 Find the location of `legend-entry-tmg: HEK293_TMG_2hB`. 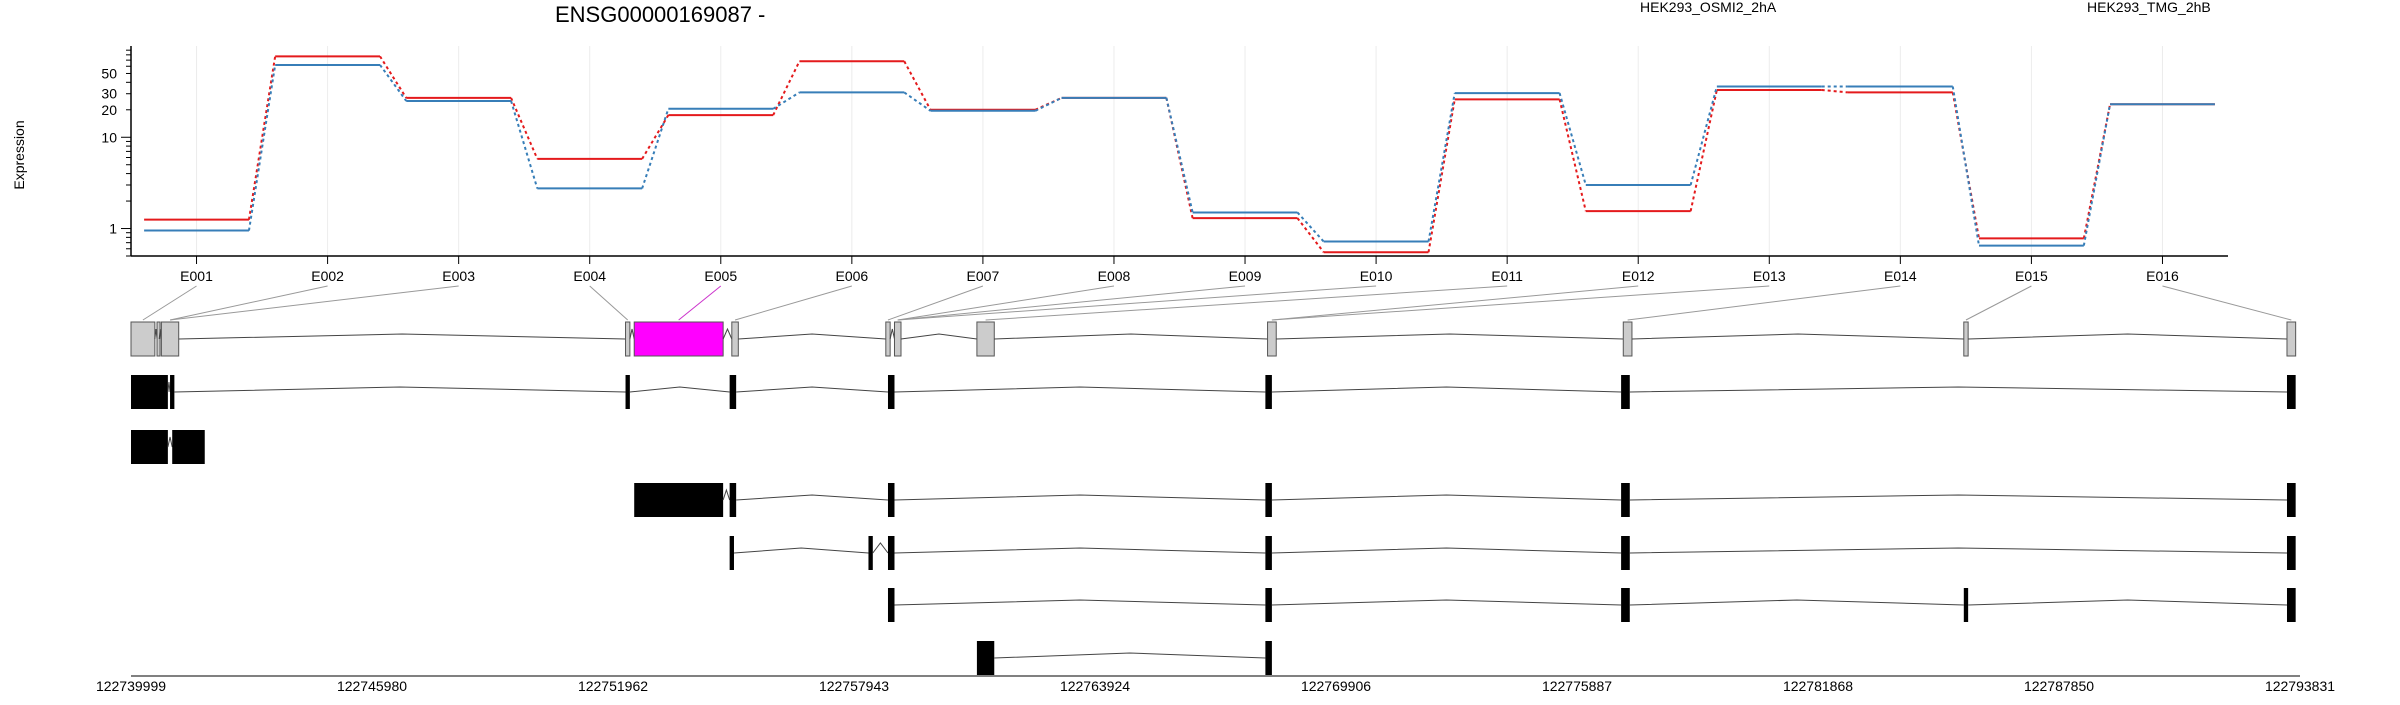

legend-entry-tmg: HEK293_TMG_2hB is located at coordinates (2149, 7).